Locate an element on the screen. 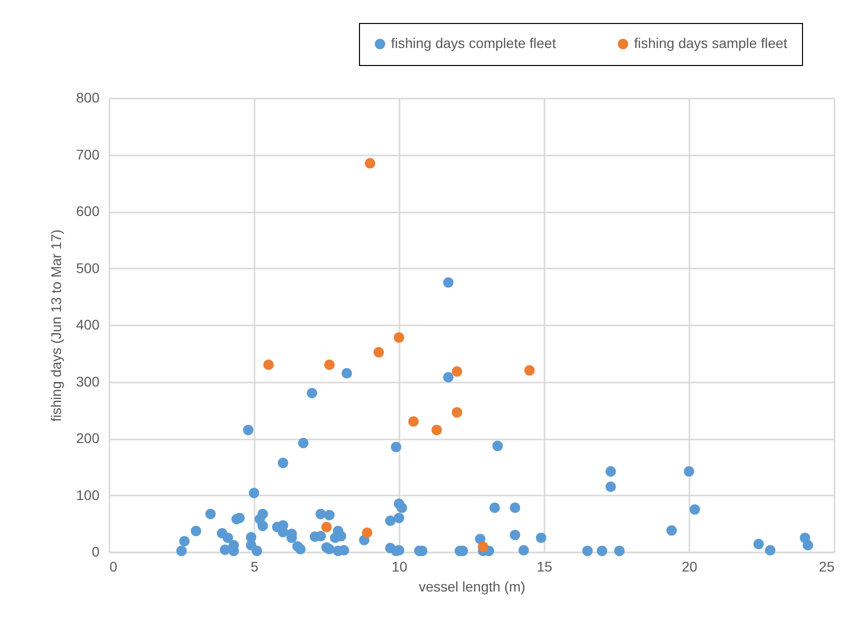 The image size is (853, 626). y-tick-label: 200 is located at coordinates (88, 438).